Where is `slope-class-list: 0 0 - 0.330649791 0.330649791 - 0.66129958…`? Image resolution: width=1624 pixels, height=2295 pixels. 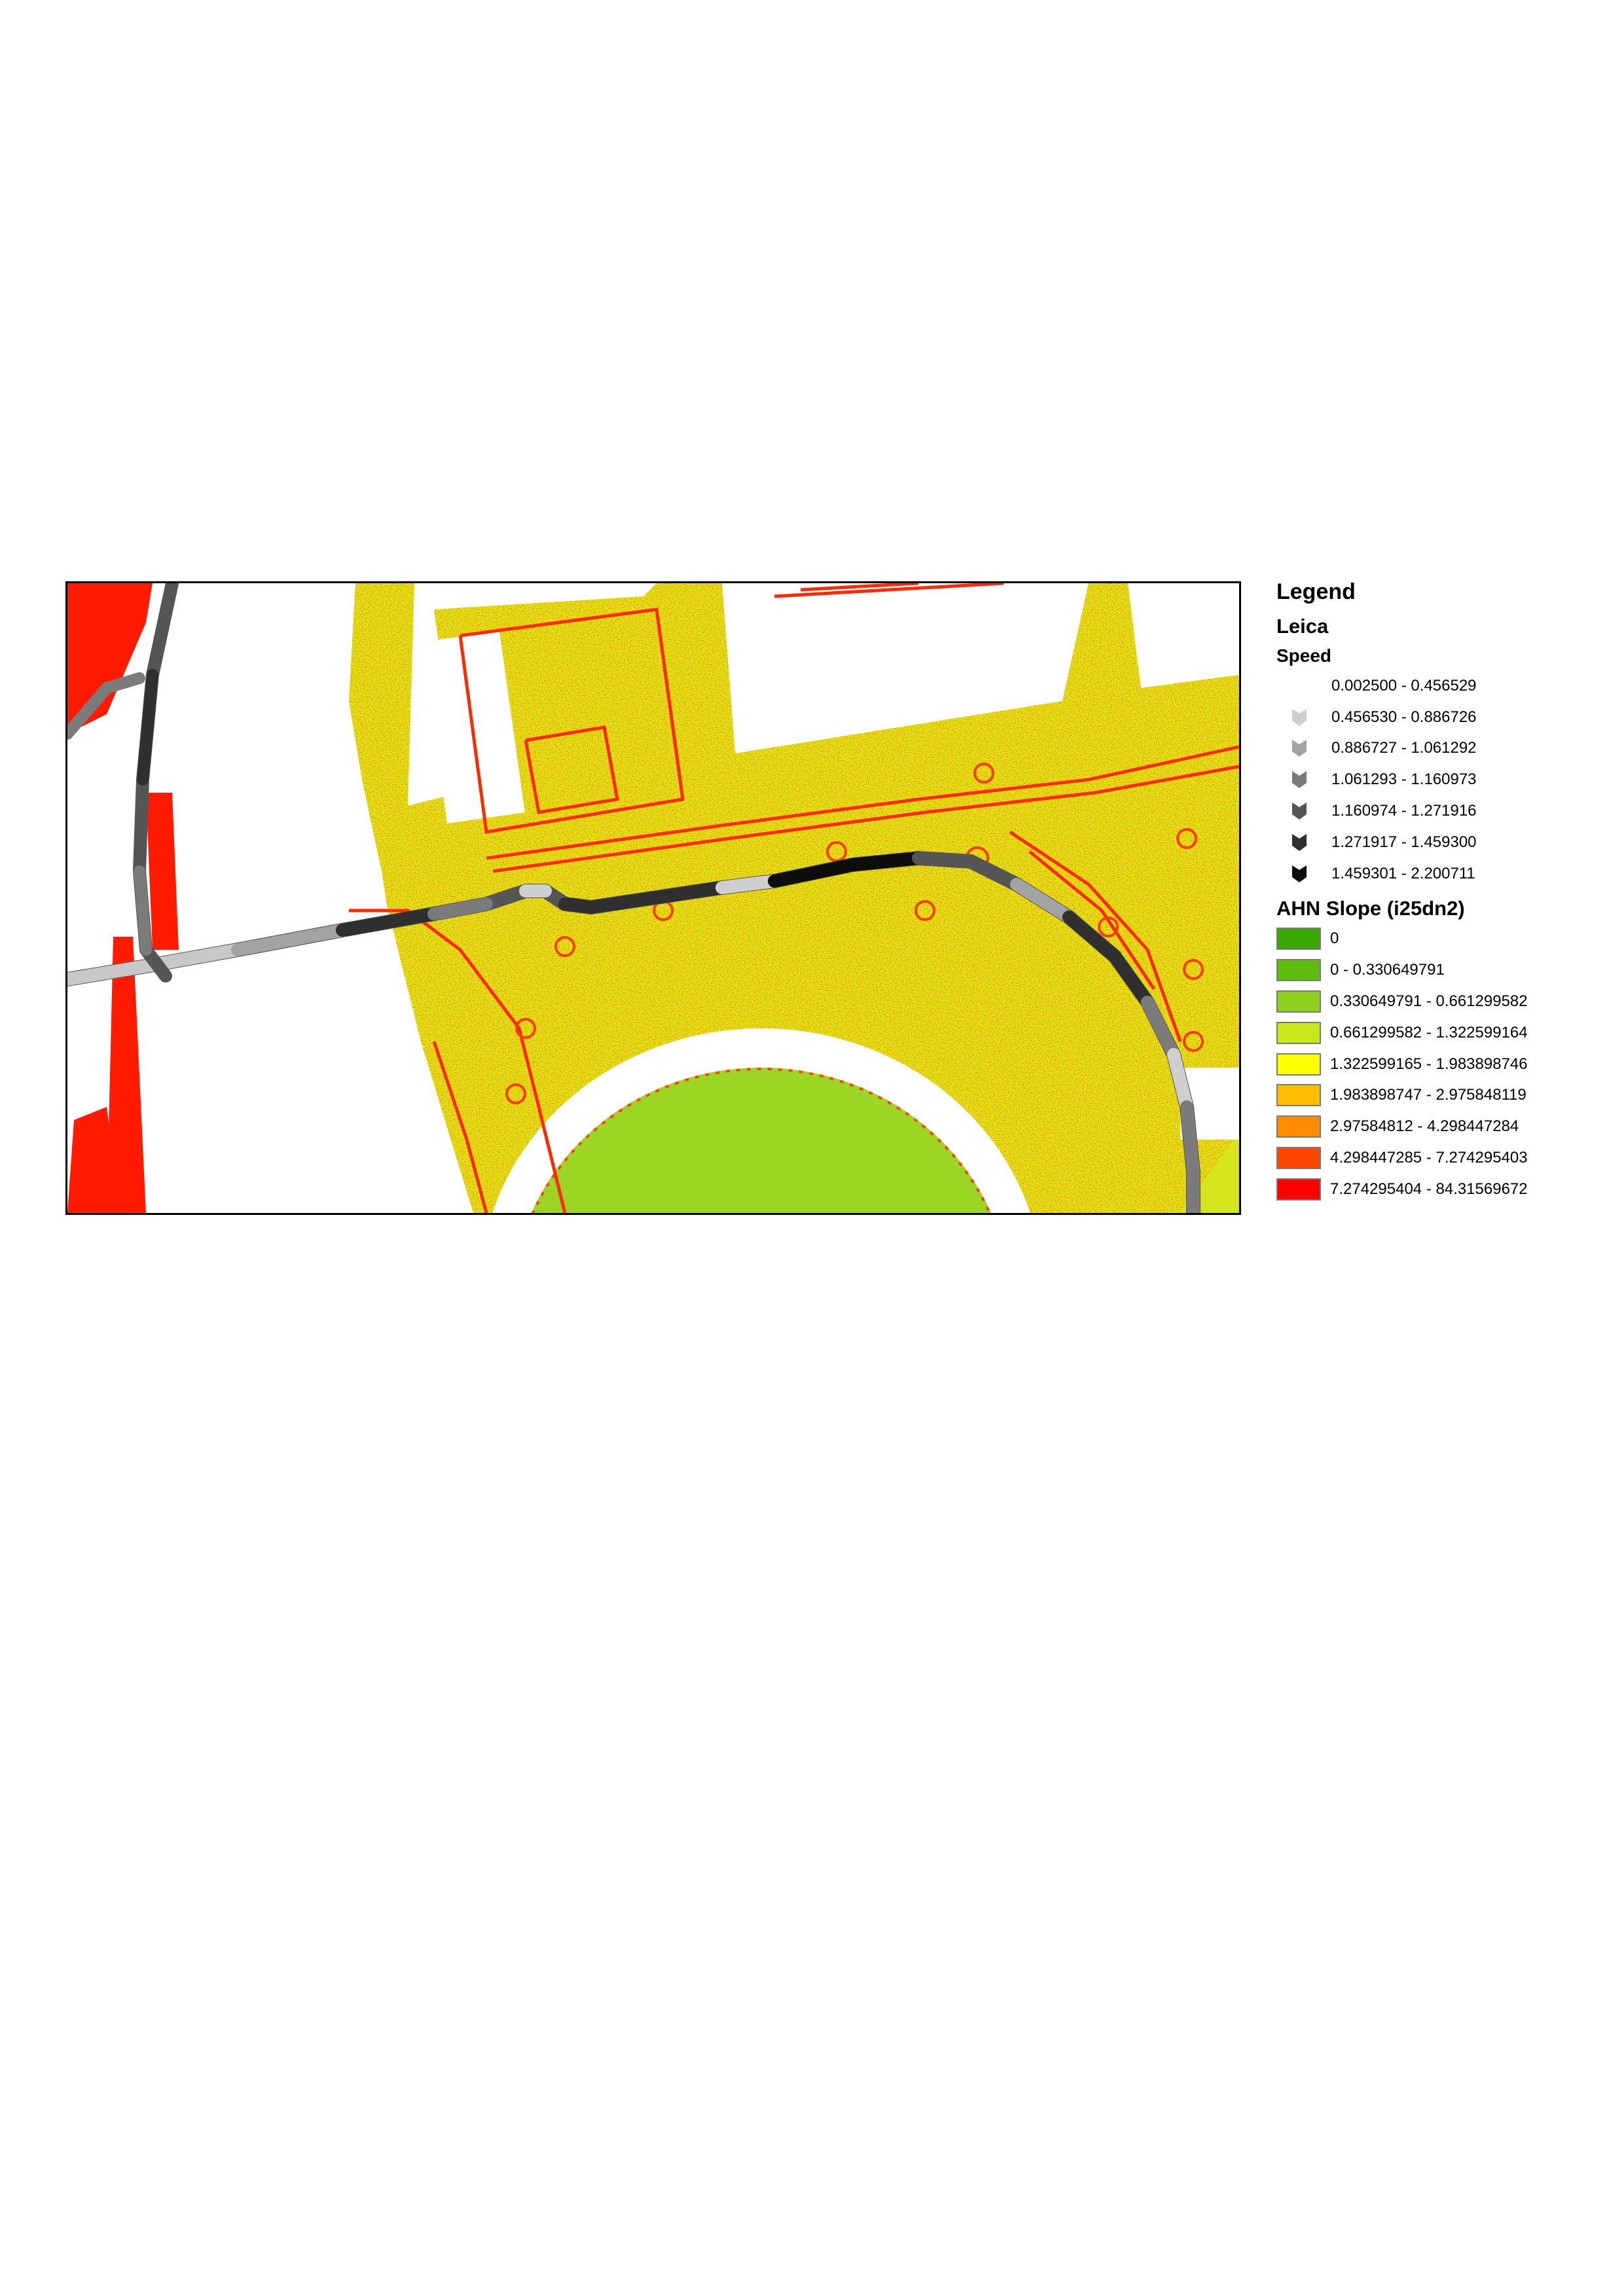 slope-class-list: 0 0 - 0.330649791 0.330649791 - 0.66129958… is located at coordinates (1440, 1064).